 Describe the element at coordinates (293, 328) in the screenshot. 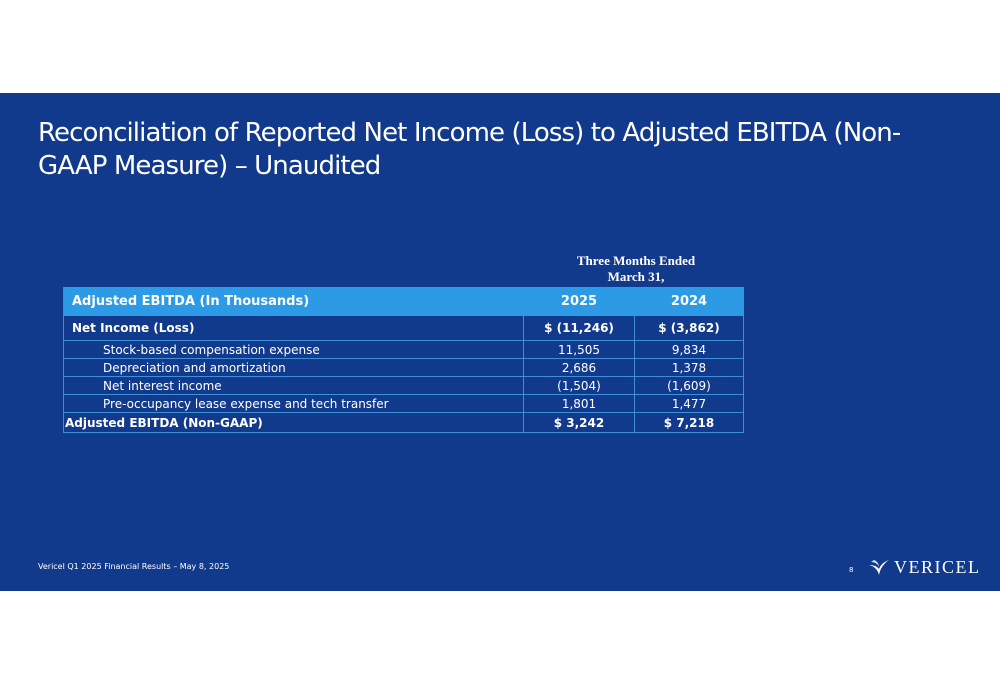

I see `net-income-label: Net Income (Loss)` at that location.